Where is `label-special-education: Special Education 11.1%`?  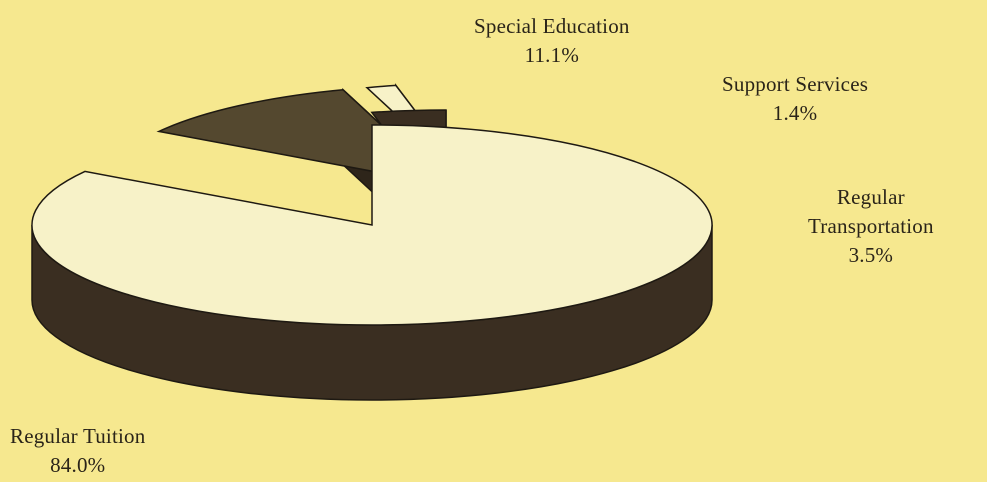
label-special-education: Special Education 11.1% is located at coordinates (552, 41).